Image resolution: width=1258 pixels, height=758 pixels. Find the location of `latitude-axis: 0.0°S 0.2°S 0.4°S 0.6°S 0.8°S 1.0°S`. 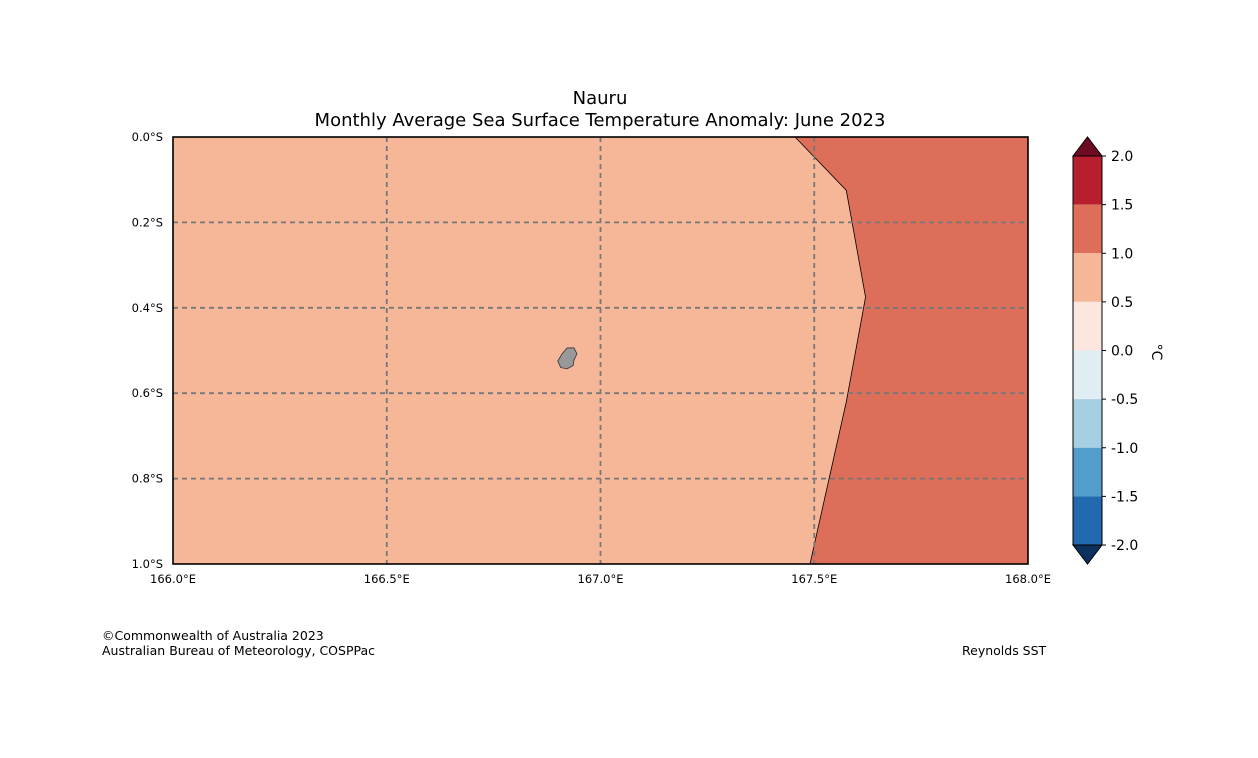

latitude-axis: 0.0°S 0.2°S 0.4°S 0.6°S 0.8°S 1.0°S is located at coordinates (147, 350).